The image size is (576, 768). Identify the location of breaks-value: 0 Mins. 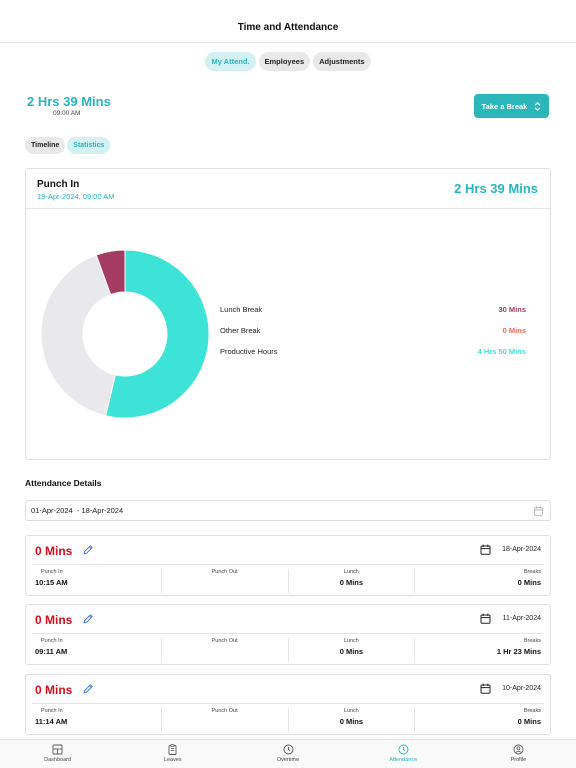
(529, 582).